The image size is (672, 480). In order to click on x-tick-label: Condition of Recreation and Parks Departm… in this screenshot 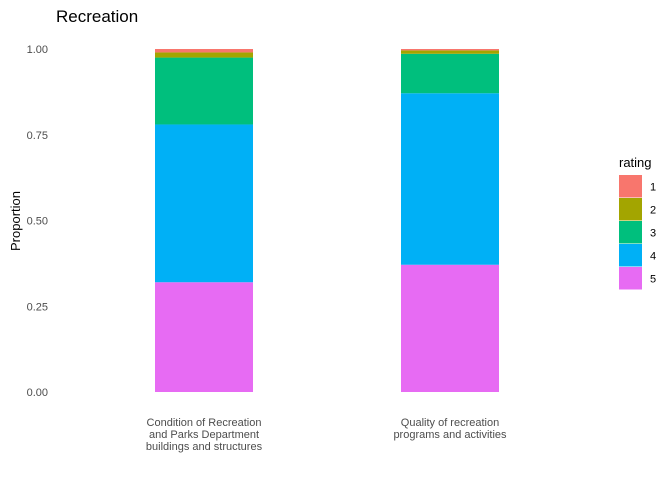, I will do `click(204, 435)`.